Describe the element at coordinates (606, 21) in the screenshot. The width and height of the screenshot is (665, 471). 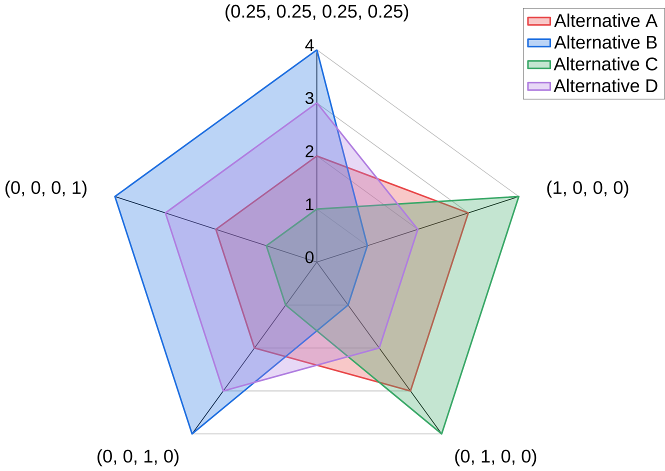
I see `legend-label: Alternative A` at that location.